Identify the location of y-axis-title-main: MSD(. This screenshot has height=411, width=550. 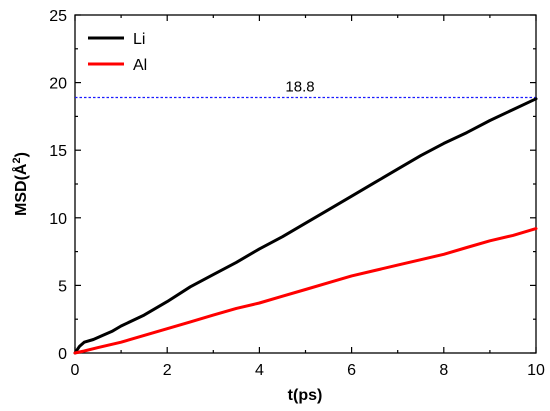
(21, 195).